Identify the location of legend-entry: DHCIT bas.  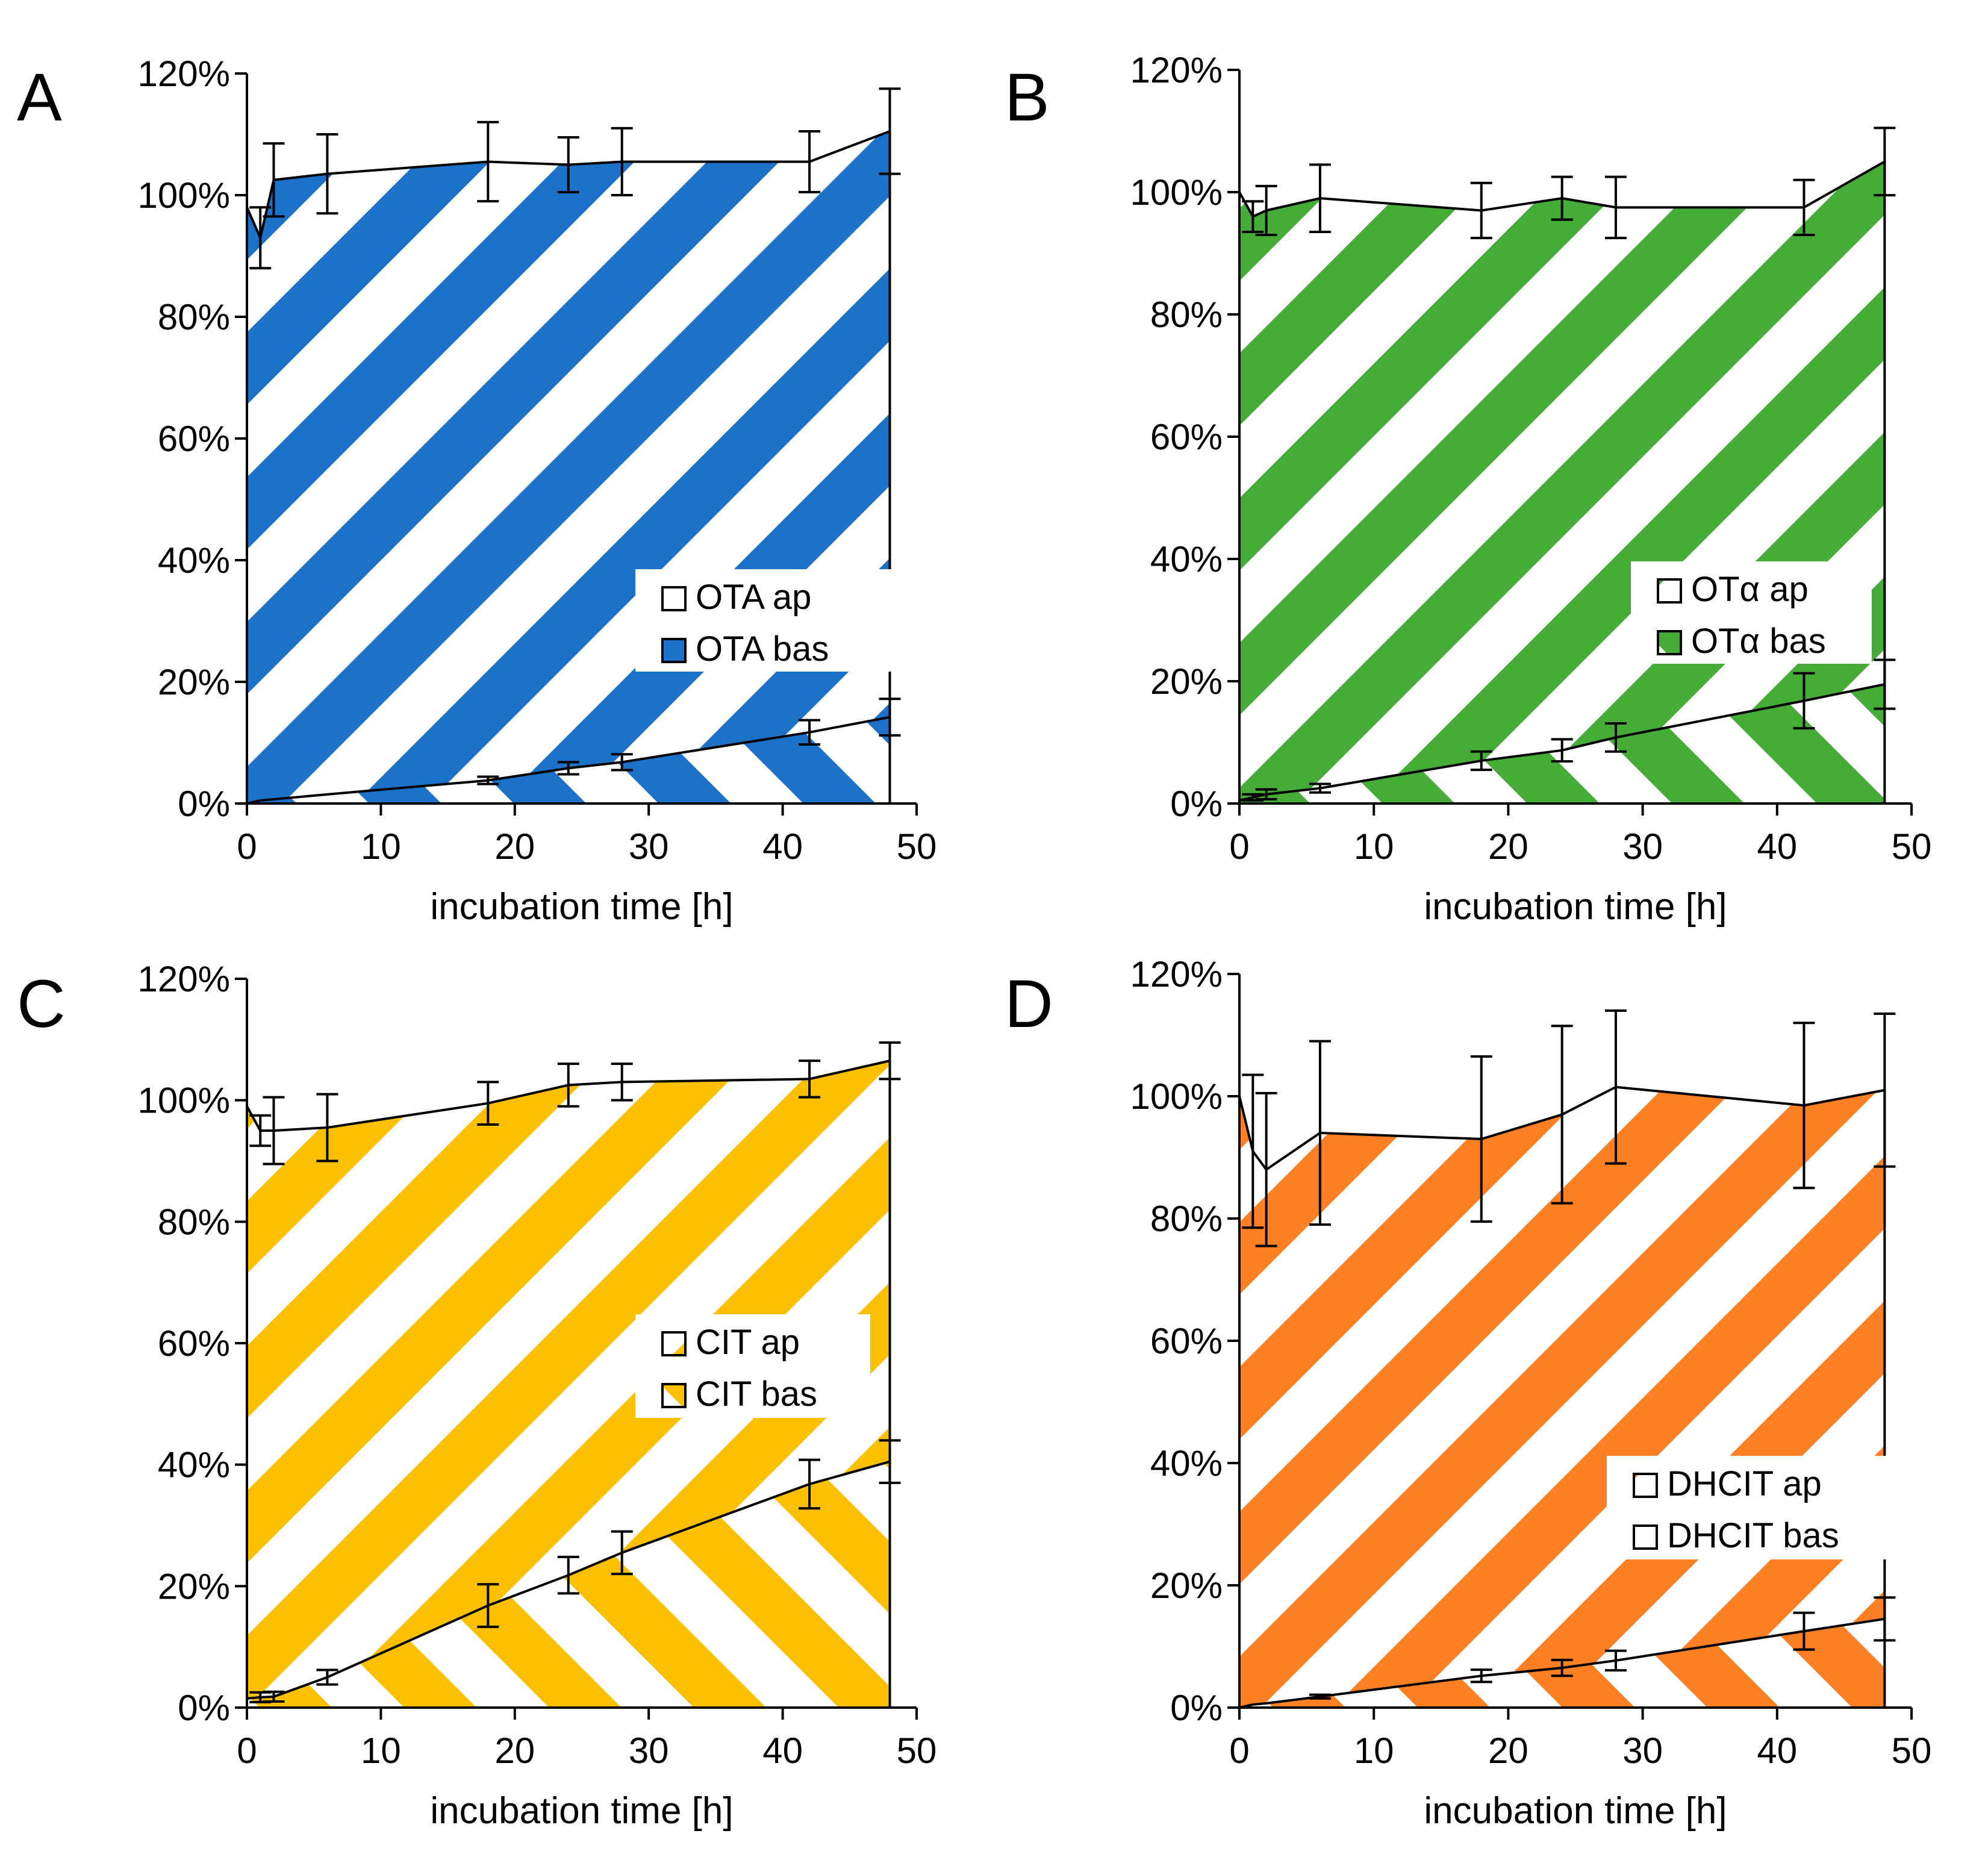
(1753, 1535).